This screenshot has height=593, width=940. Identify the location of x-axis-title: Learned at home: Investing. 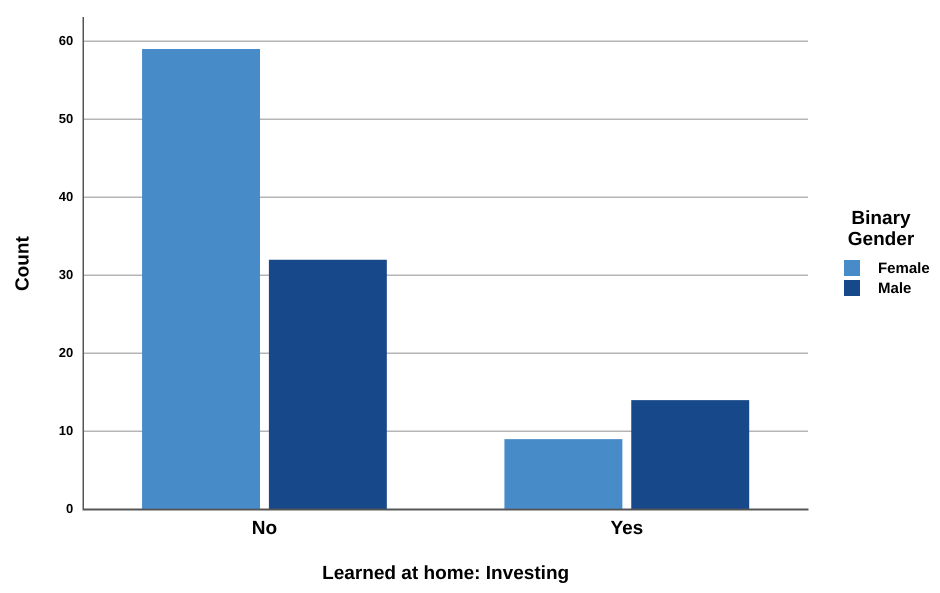
(446, 573).